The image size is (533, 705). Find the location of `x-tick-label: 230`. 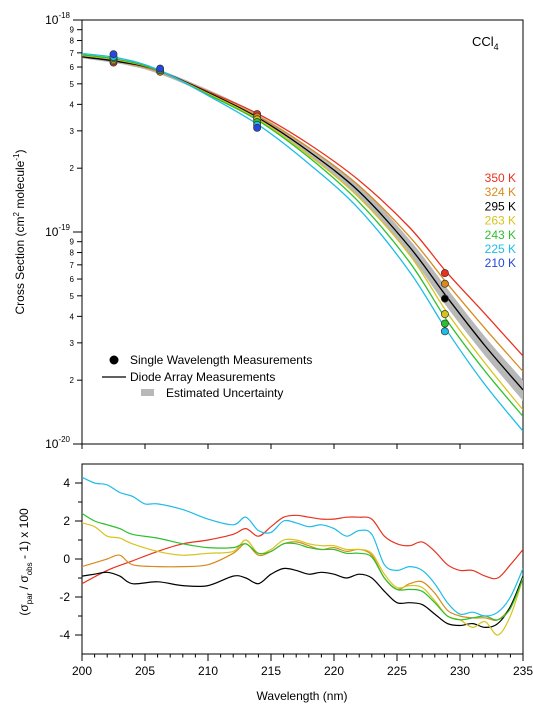

x-tick-label: 230 is located at coordinates (460, 671).